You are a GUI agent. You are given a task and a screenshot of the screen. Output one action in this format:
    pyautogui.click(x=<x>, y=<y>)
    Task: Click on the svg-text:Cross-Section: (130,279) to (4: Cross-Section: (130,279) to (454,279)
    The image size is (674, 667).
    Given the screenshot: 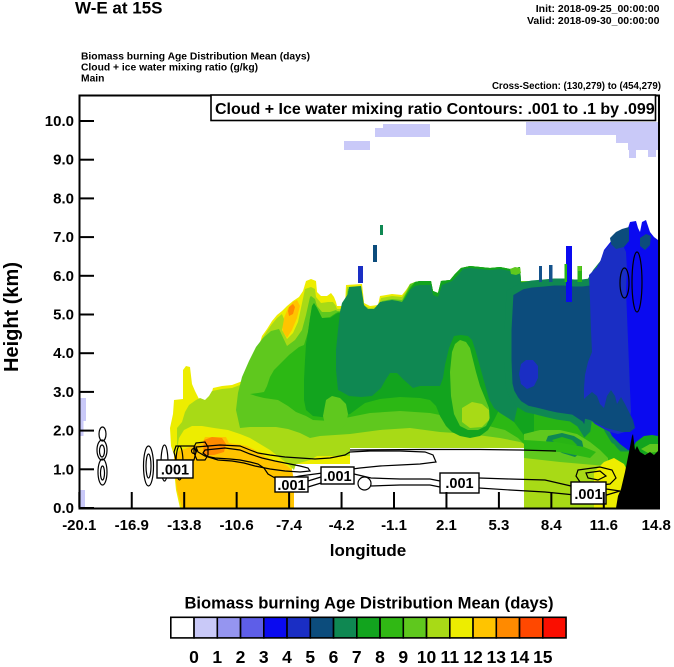 What is the action you would take?
    pyautogui.click(x=576, y=86)
    